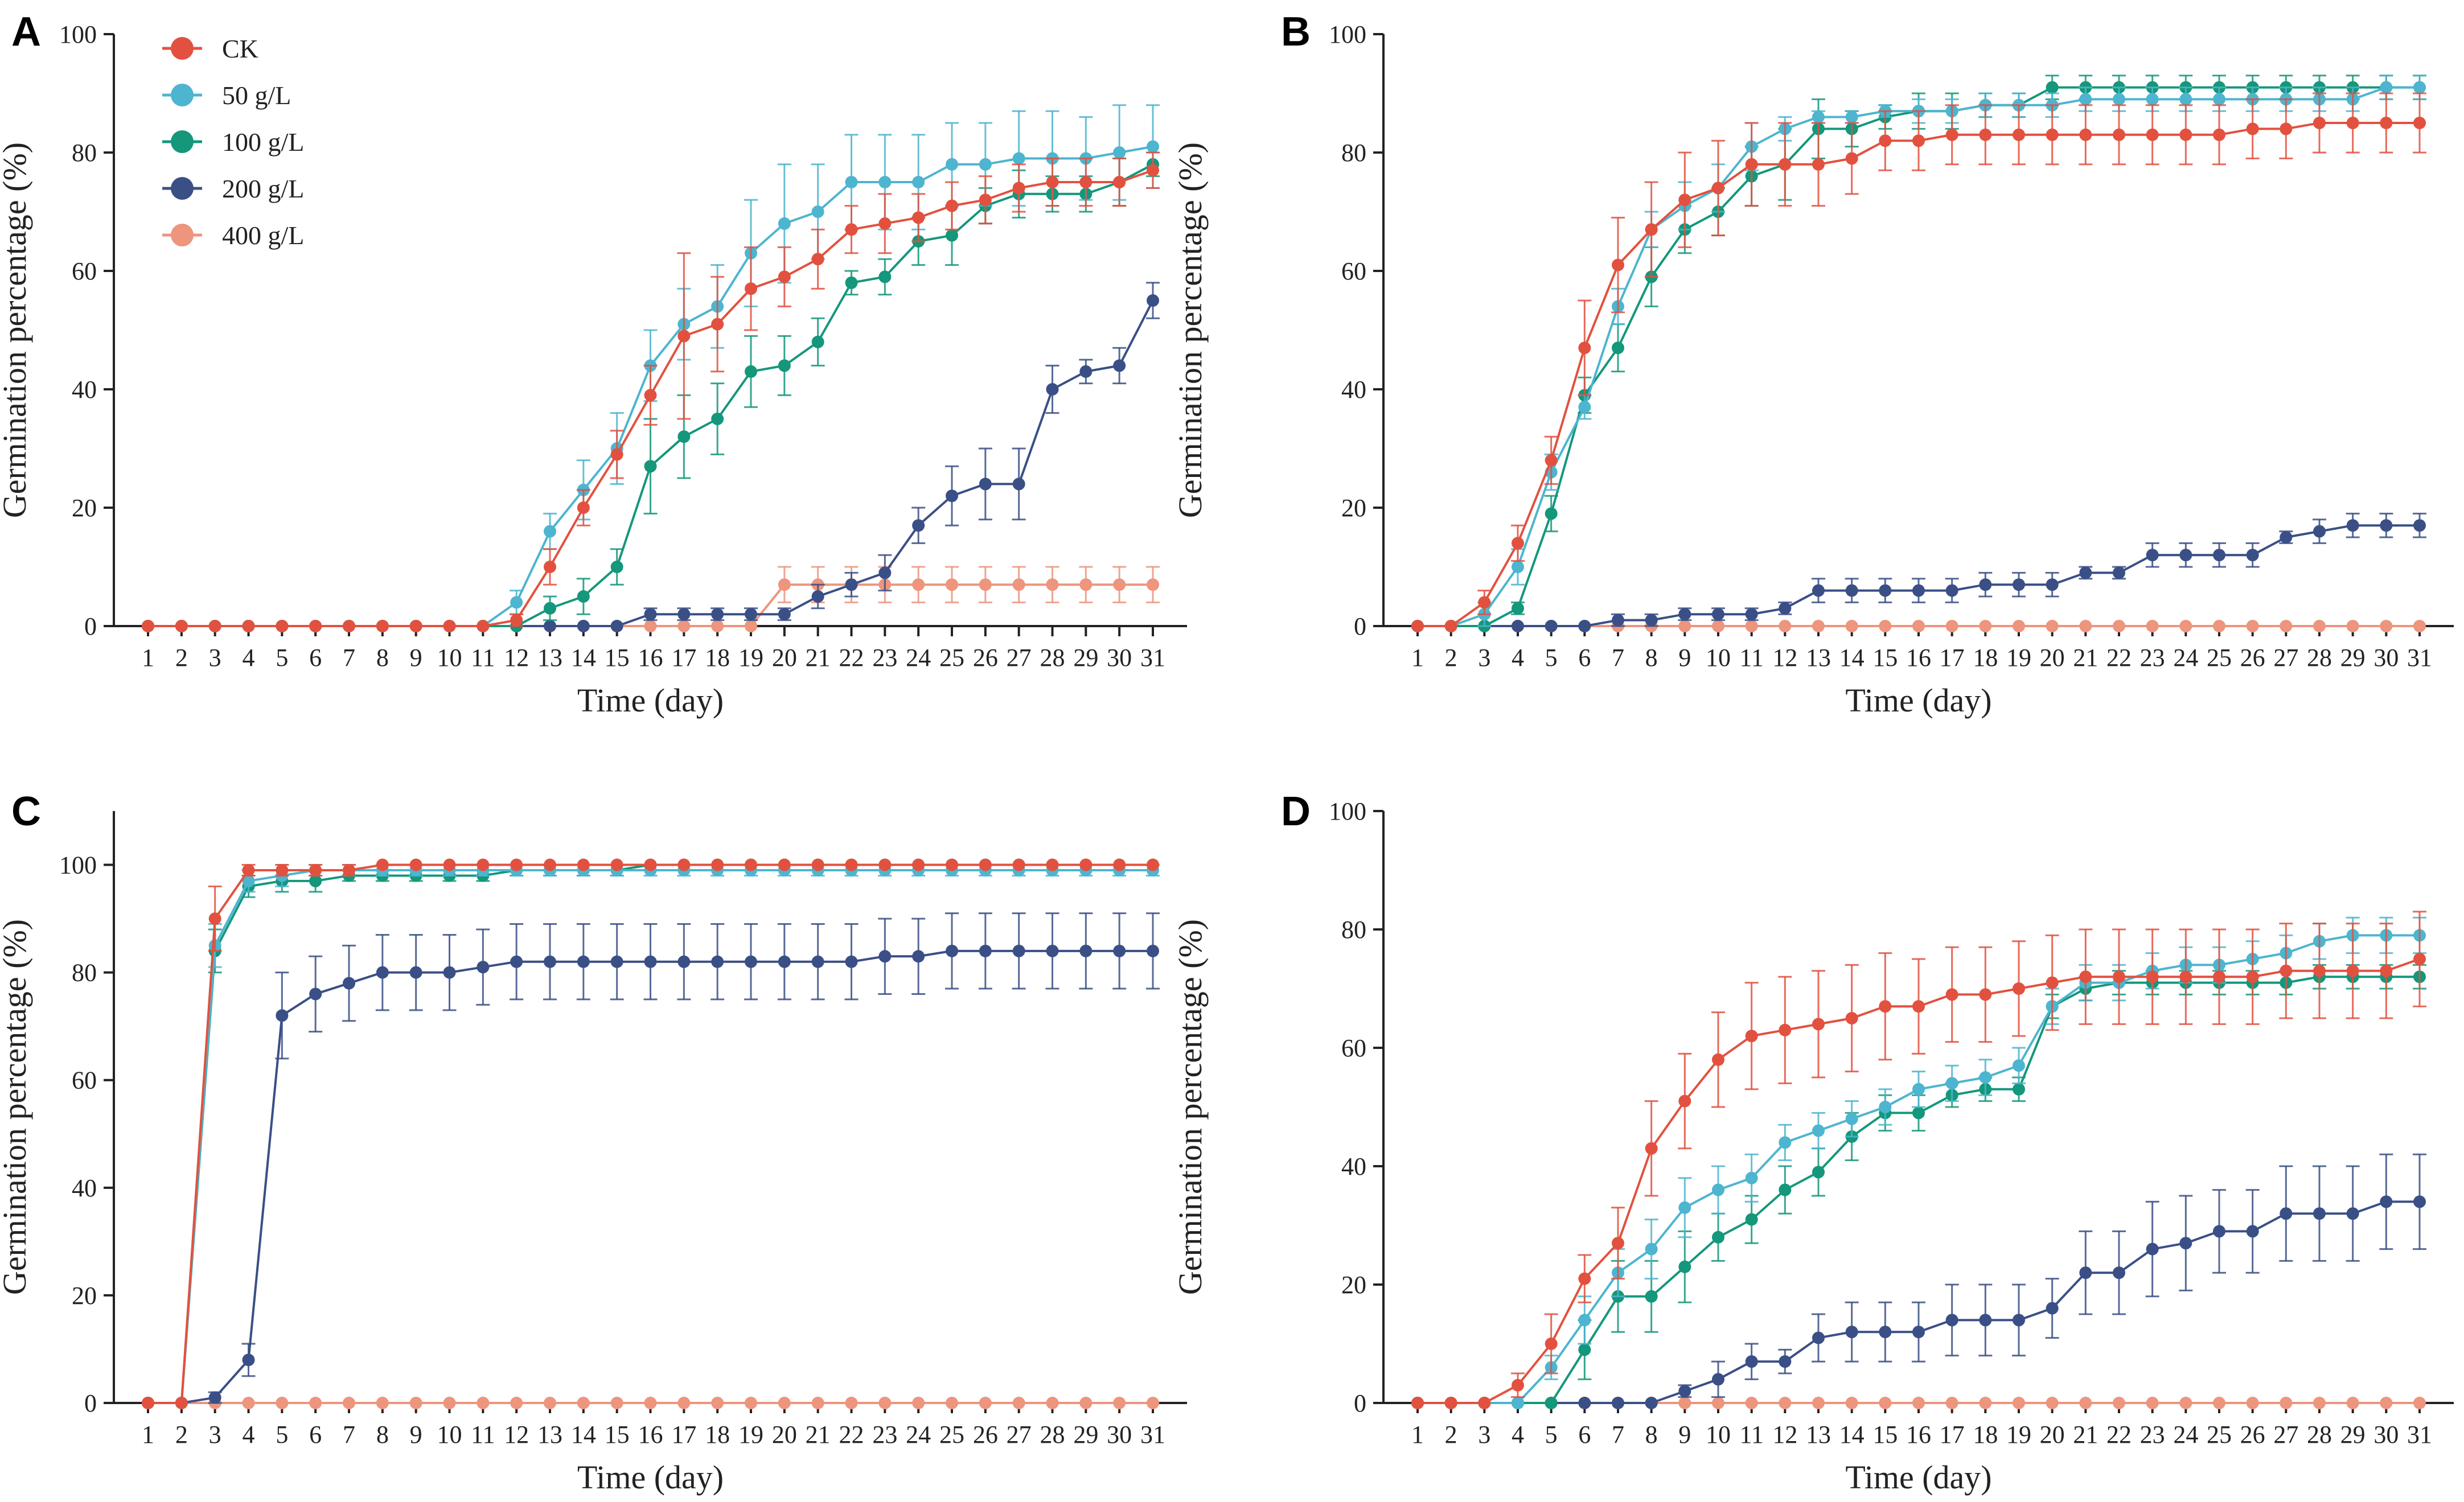 The image size is (2464, 1502). Describe the element at coordinates (1918, 572) in the screenshot. I see `series-200-g-l` at that location.